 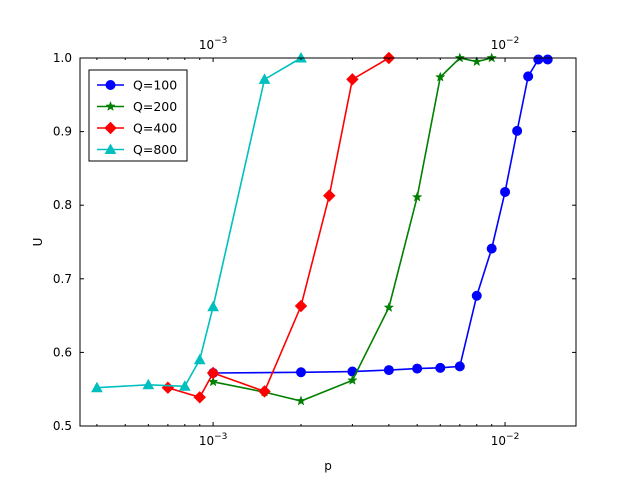 What do you see at coordinates (62, 352) in the screenshot?
I see `y-tick-label: 0.6` at bounding box center [62, 352].